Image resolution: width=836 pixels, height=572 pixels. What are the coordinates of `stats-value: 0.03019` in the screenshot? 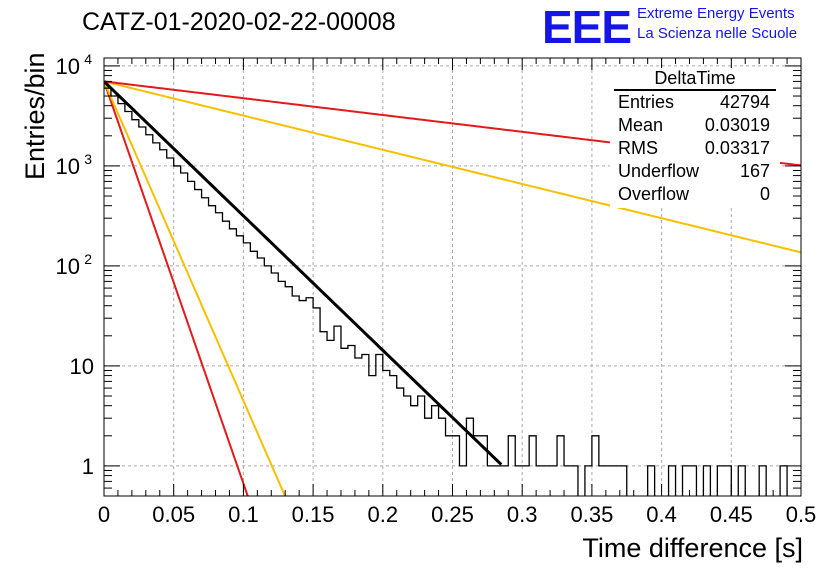 It's located at (737, 125).